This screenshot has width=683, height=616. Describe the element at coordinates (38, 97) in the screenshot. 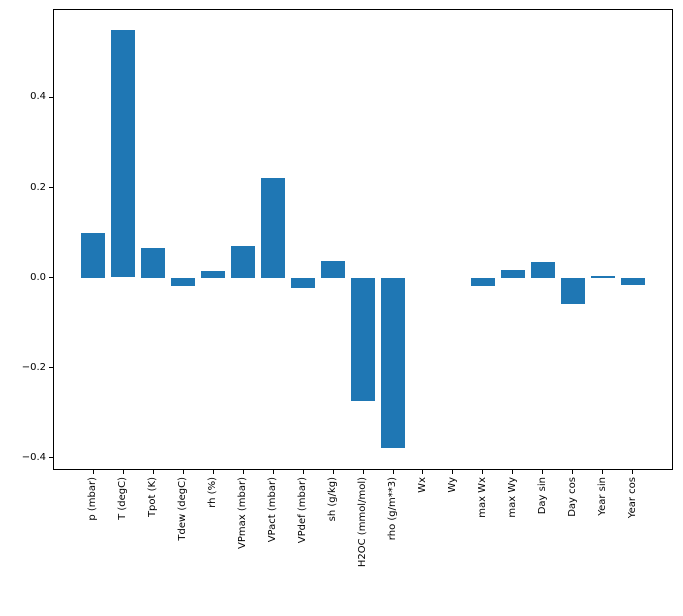

I see `y-tick-label: 0.4` at that location.